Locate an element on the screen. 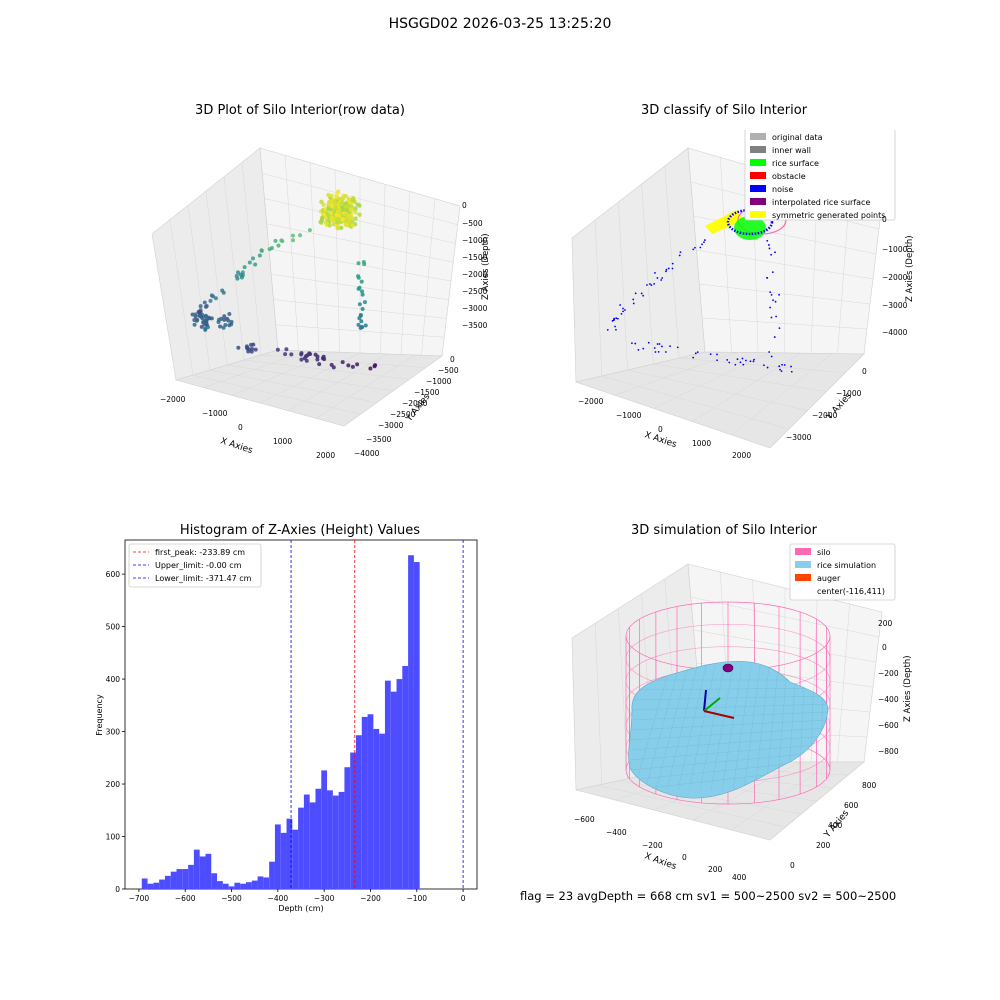  rice-simulation-surface is located at coordinates (728, 729).